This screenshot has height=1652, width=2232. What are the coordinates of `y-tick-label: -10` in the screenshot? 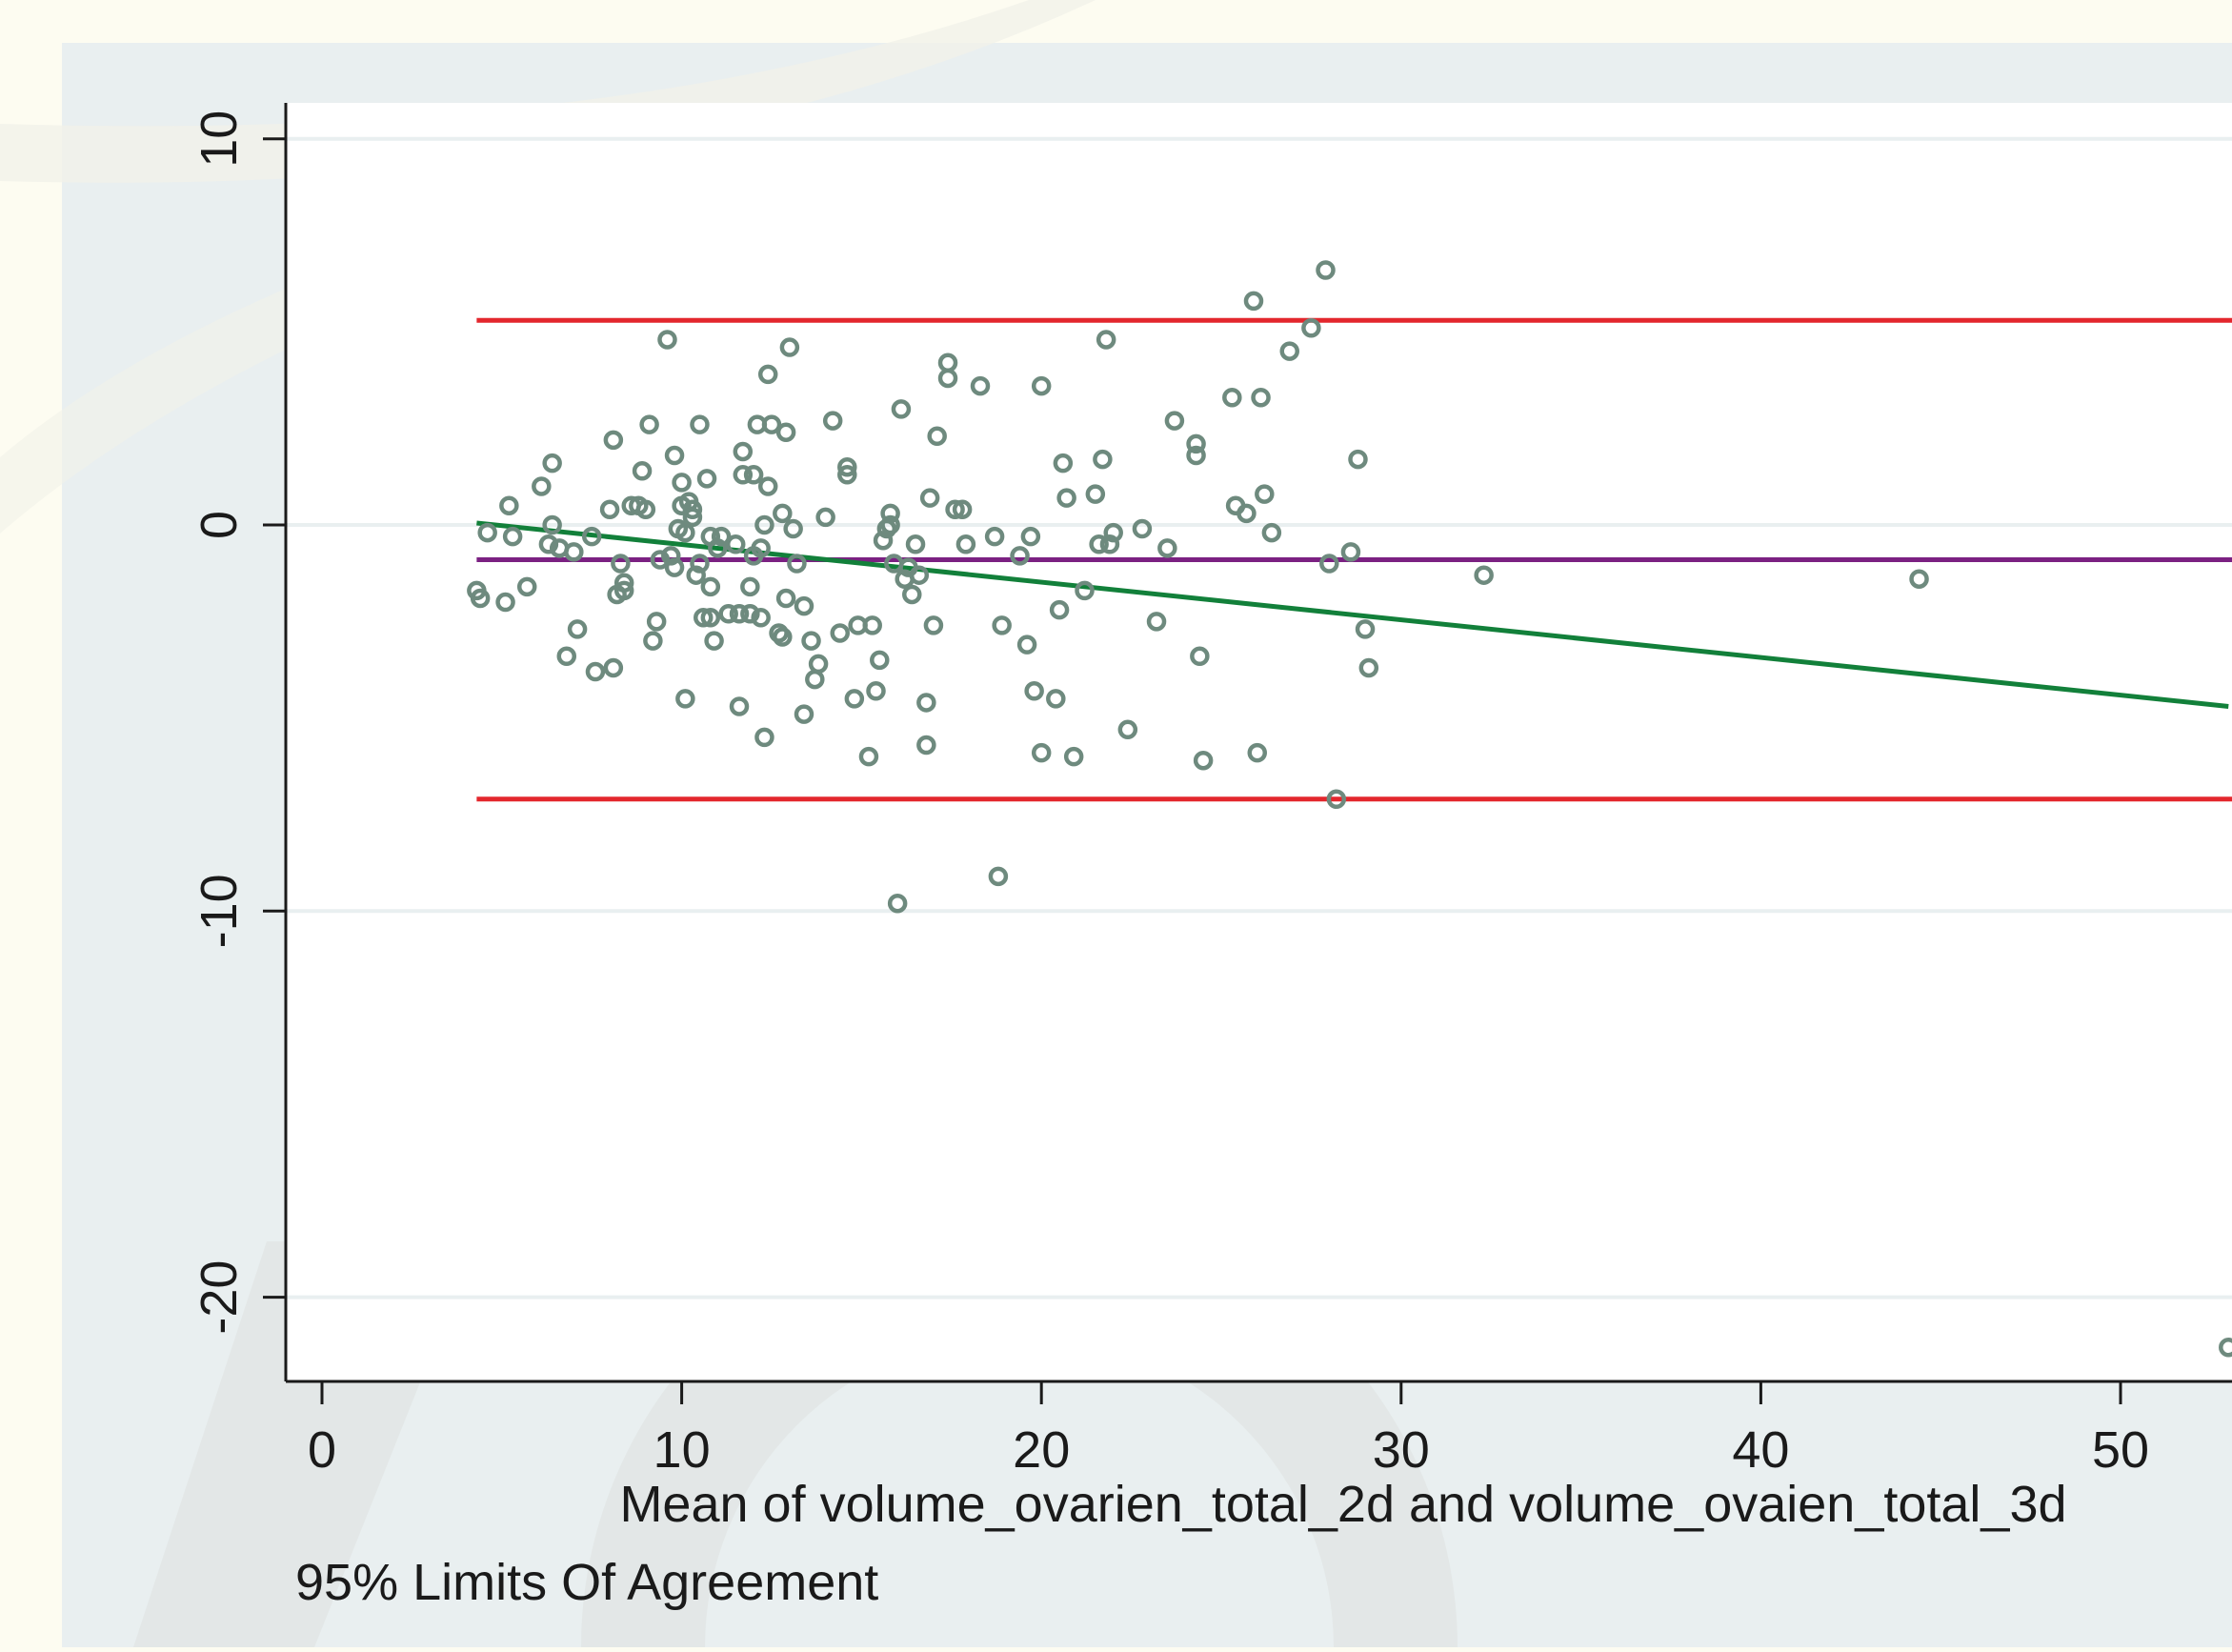 It's located at (220, 911).